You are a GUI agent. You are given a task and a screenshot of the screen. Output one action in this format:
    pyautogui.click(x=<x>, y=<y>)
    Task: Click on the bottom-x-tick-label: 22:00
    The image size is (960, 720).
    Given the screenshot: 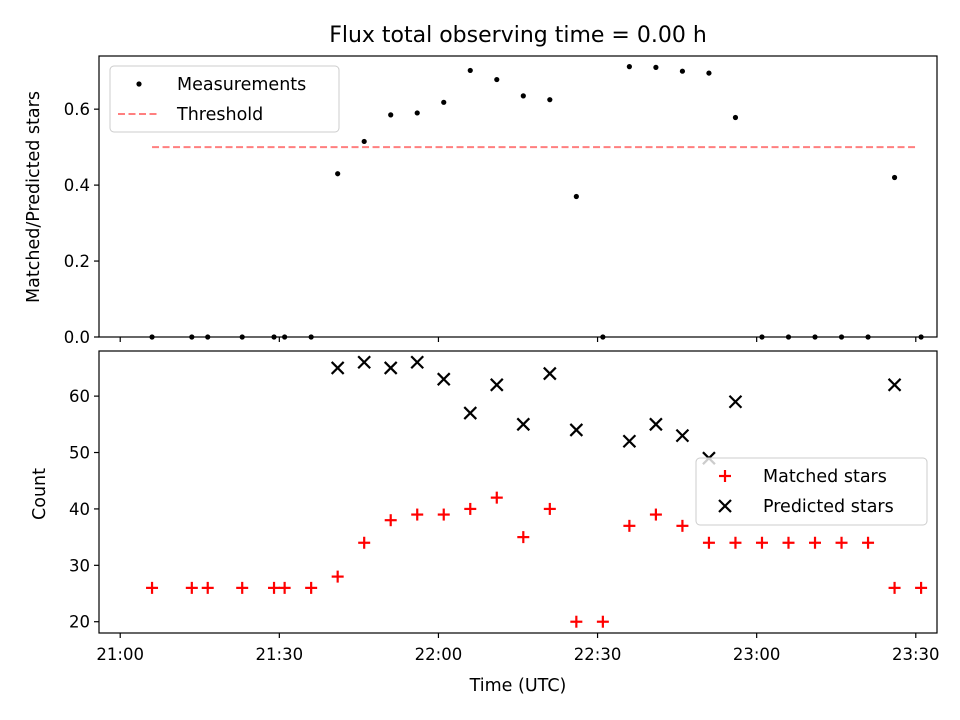 What is the action you would take?
    pyautogui.click(x=439, y=654)
    